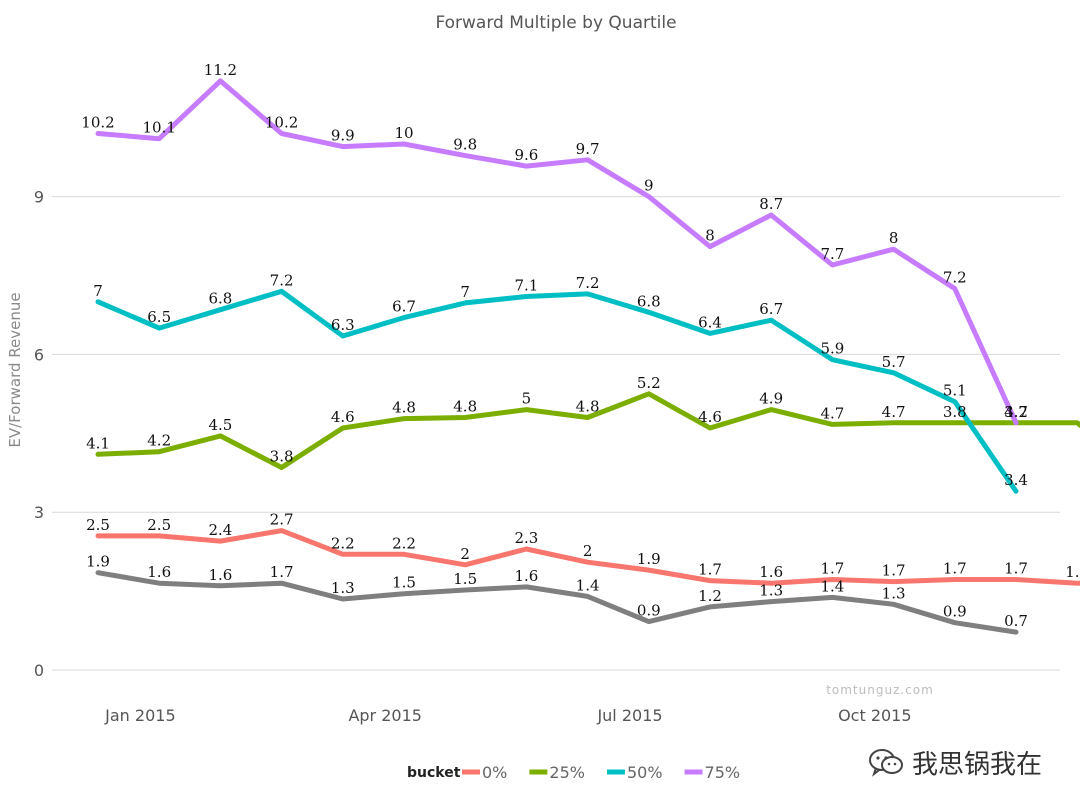 This screenshot has width=1080, height=810. I want to click on chart-title: Forward Multiple by Quartile, so click(555, 23).